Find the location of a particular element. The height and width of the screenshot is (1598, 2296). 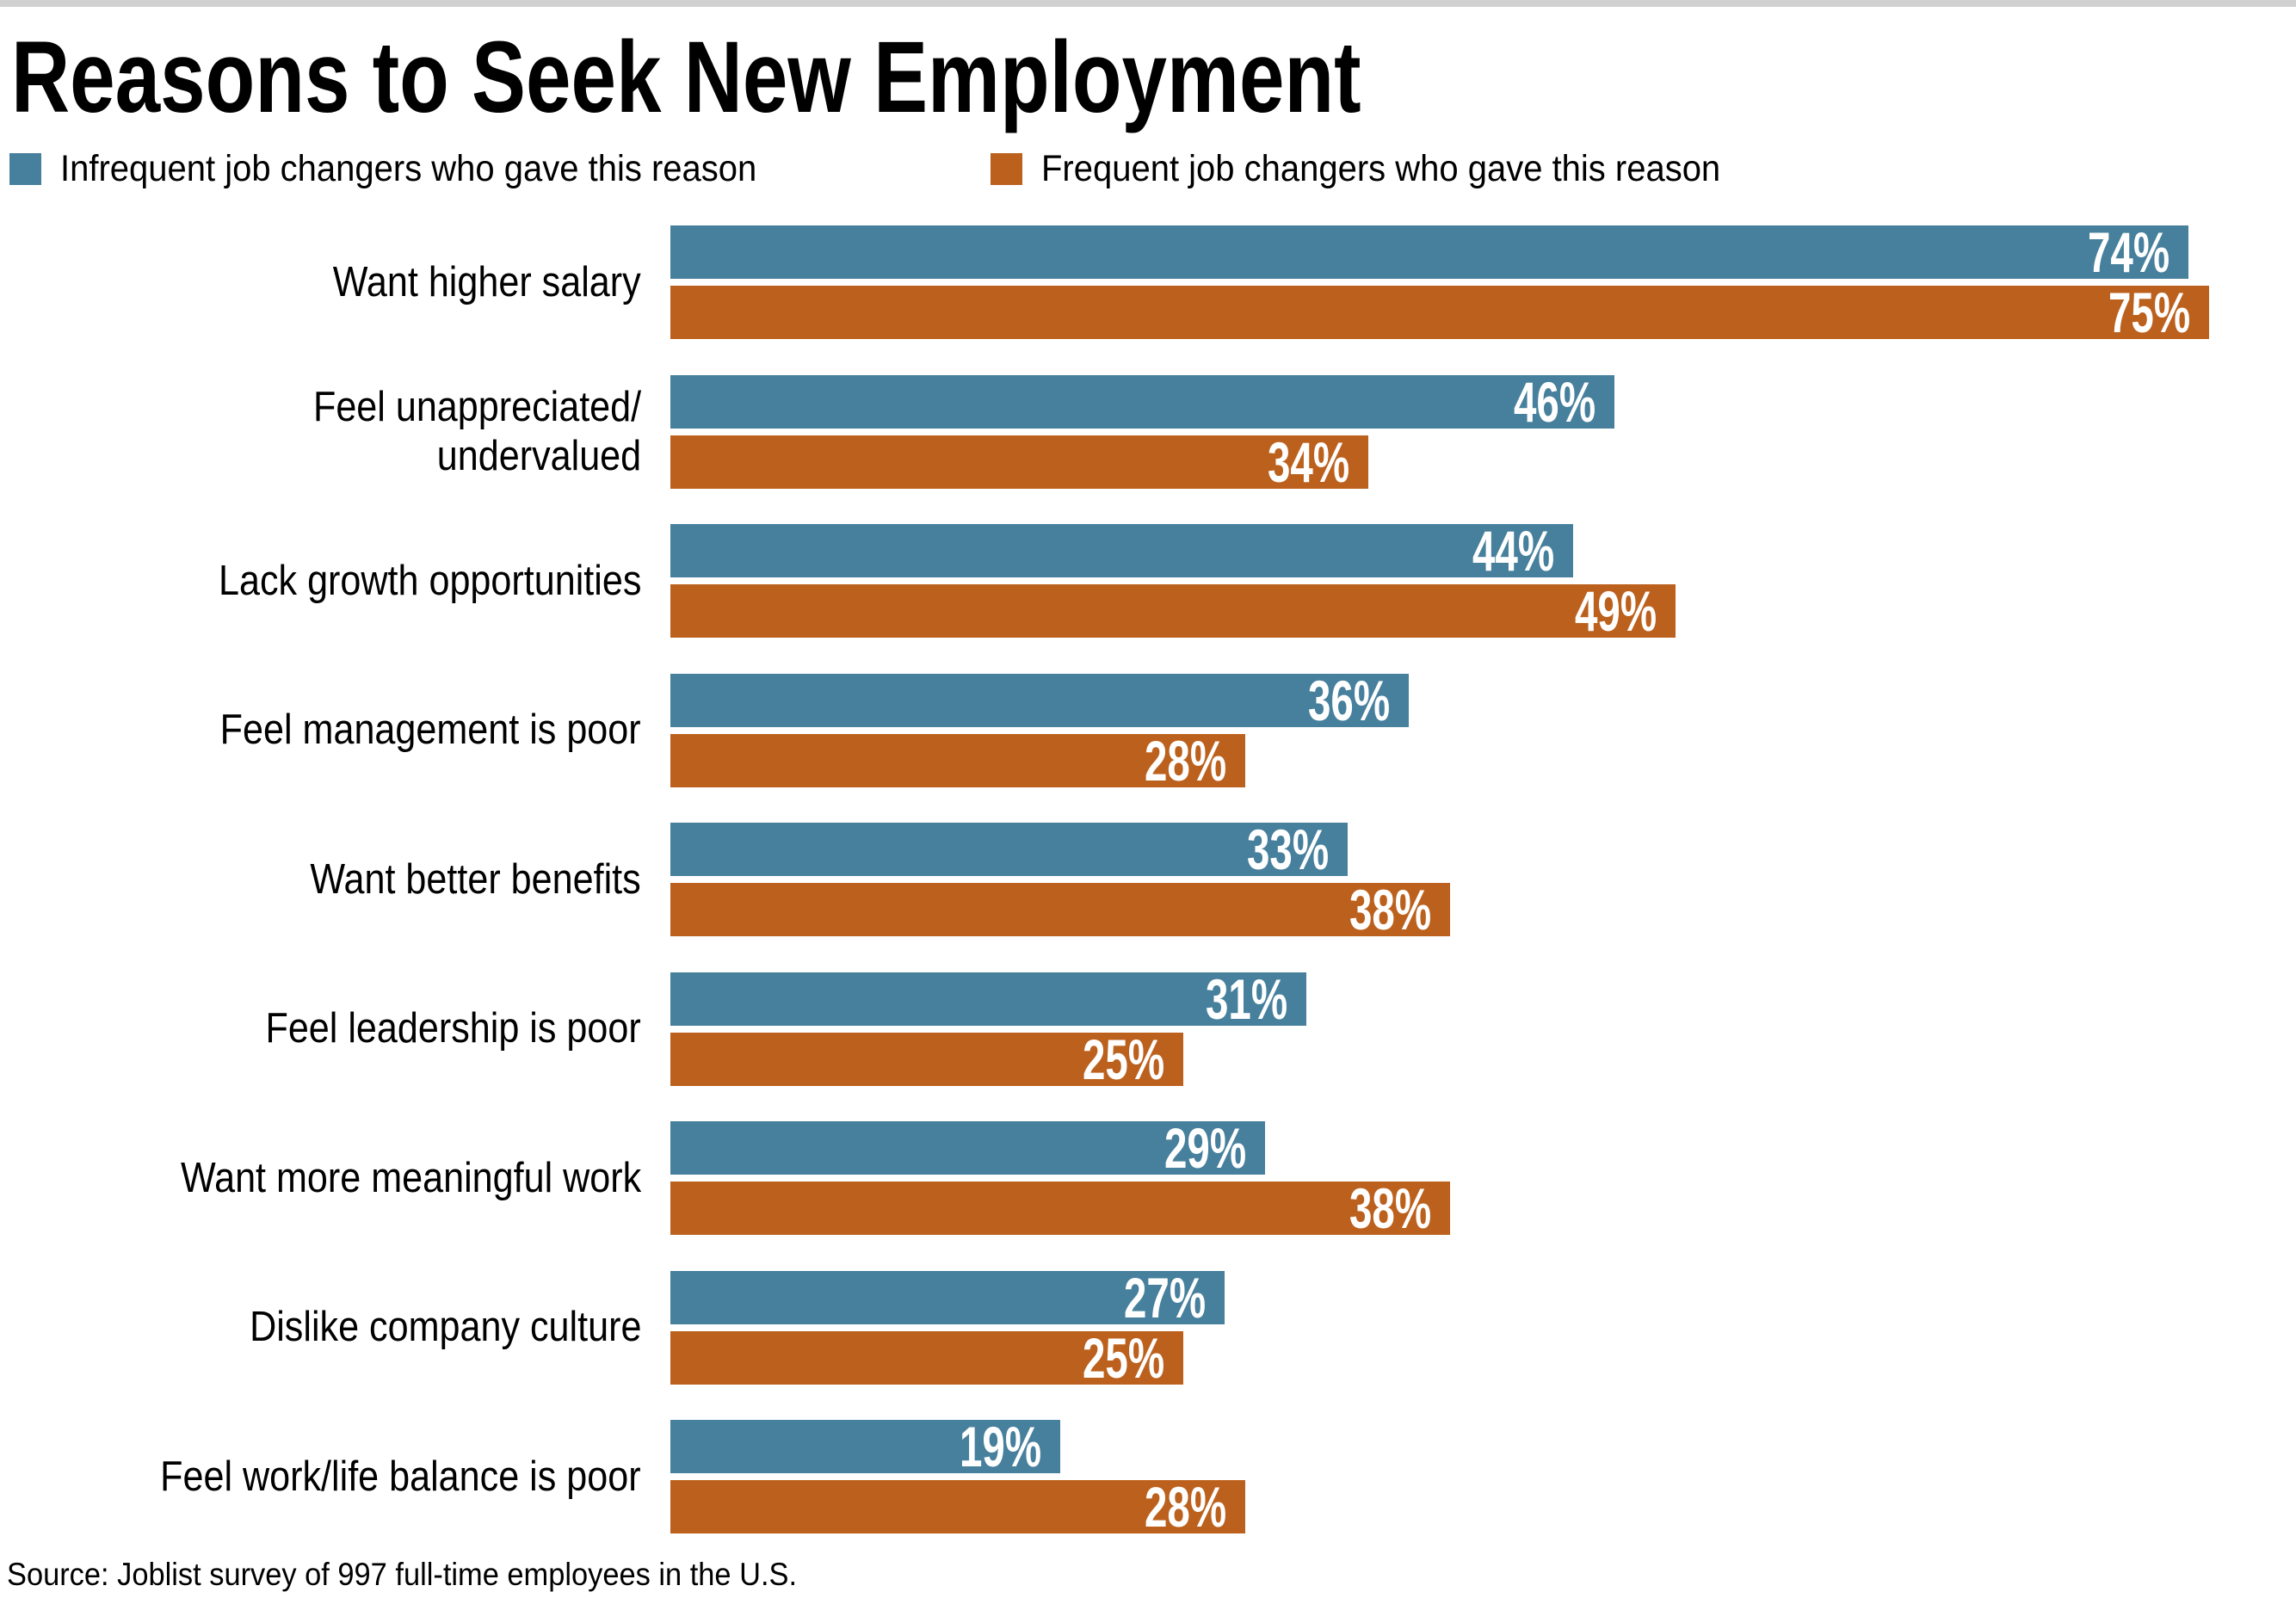

category-label-text: Lack growth opportunities is located at coordinates (429, 580).